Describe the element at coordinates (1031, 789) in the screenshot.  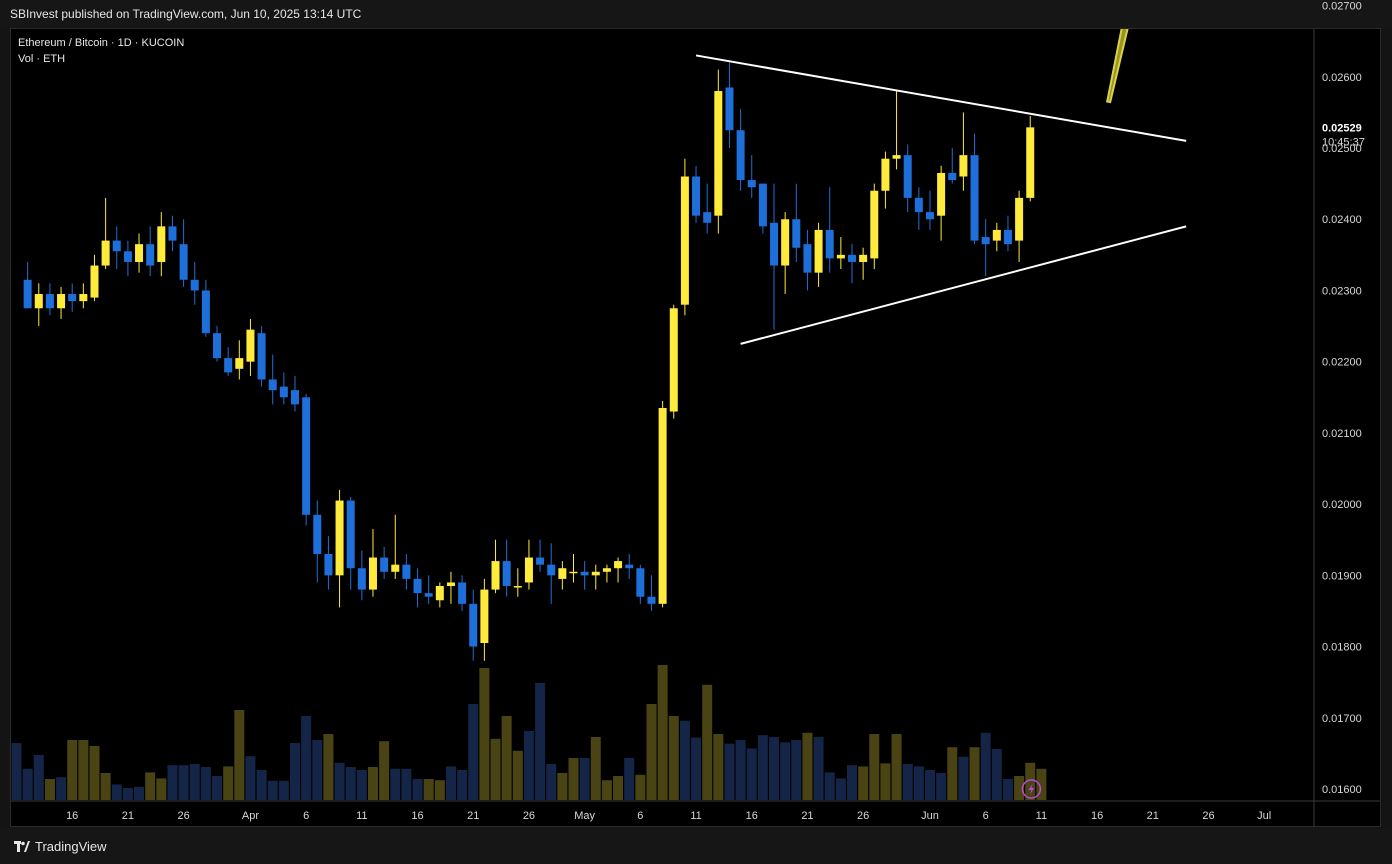
I see `lightning-icon` at that location.